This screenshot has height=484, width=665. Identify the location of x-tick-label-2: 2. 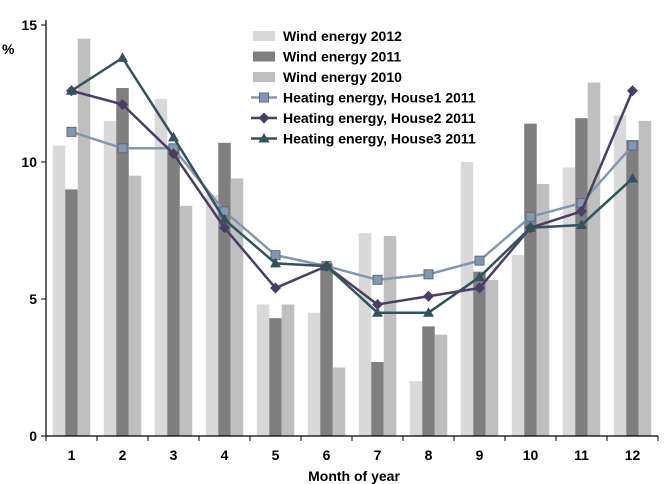
(123, 455).